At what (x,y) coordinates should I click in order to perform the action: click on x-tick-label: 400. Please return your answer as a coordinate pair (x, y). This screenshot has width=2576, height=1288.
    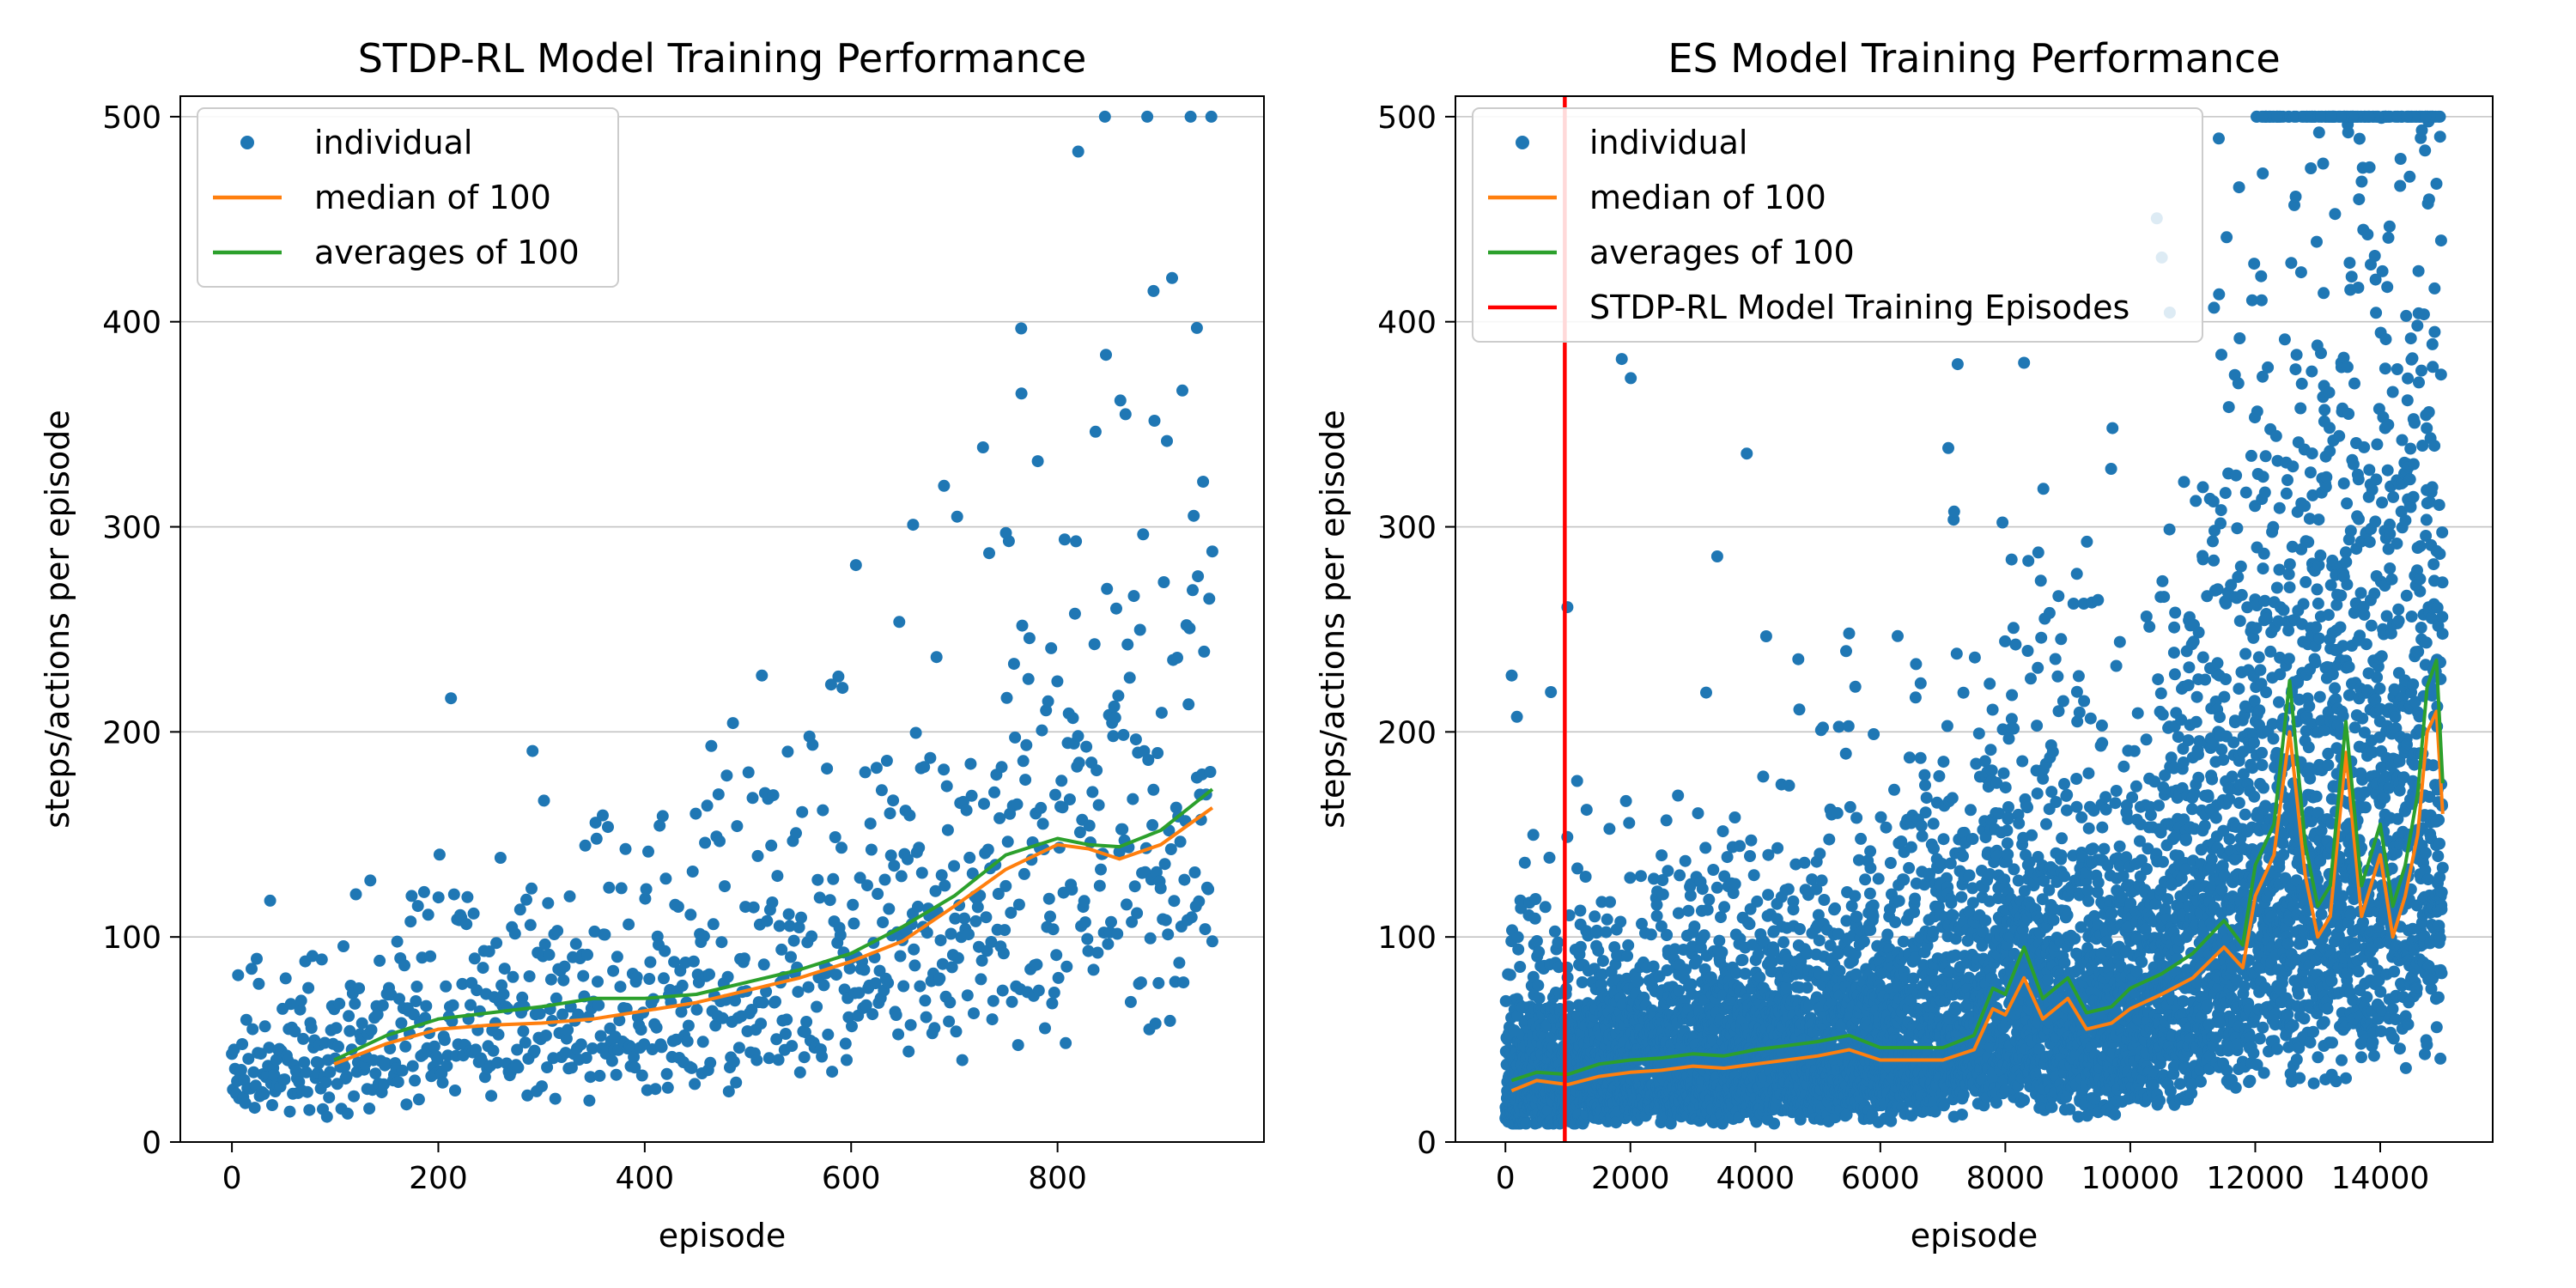
    Looking at the image, I should click on (644, 1178).